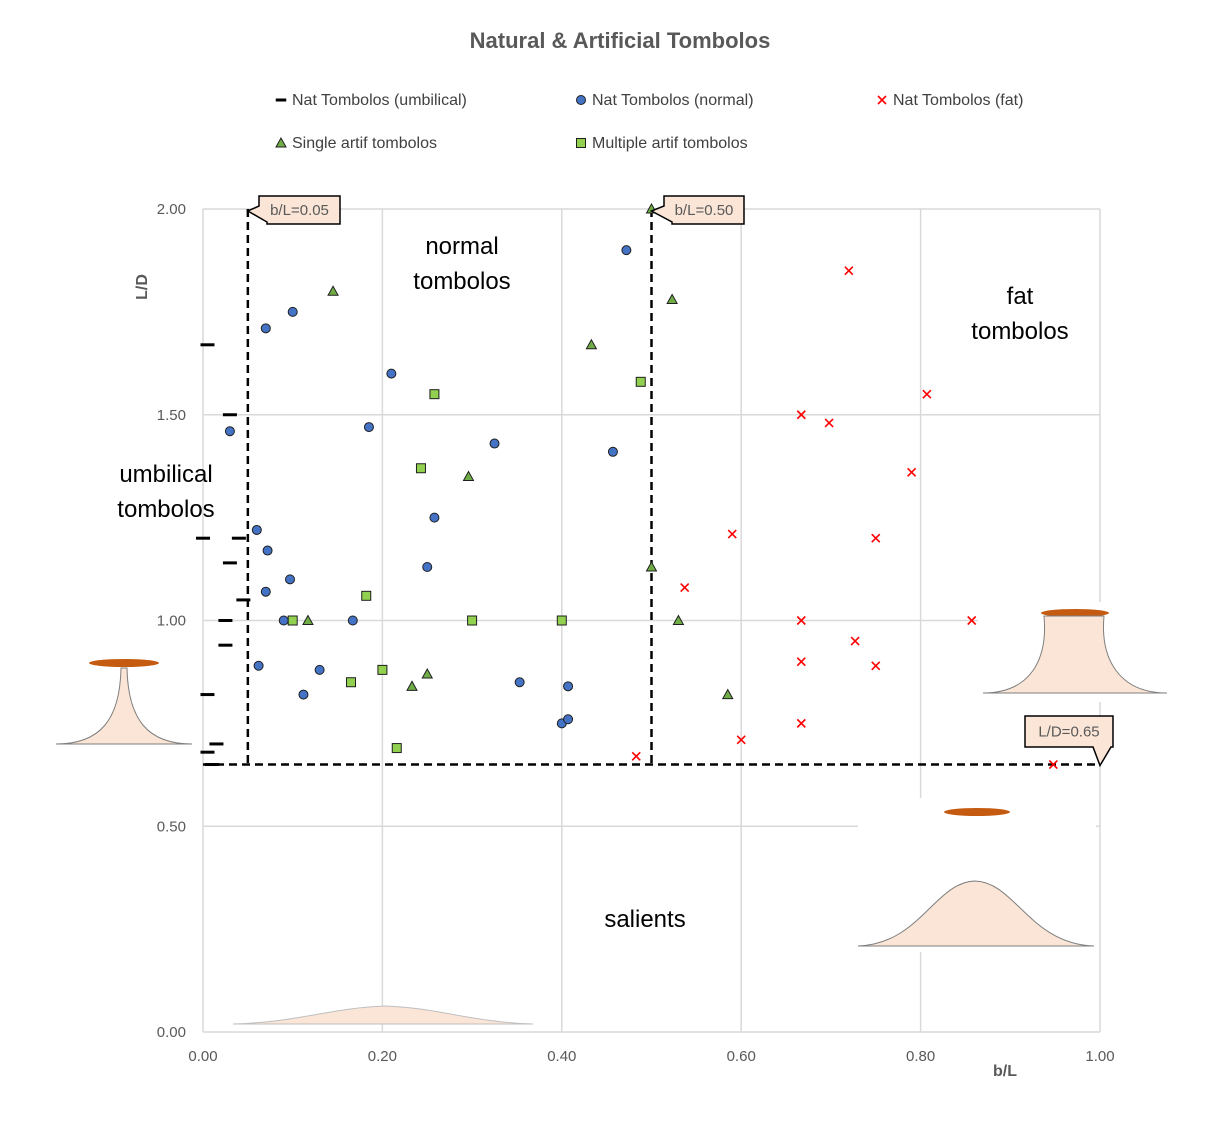 The height and width of the screenshot is (1125, 1211). I want to click on y-tick-label: 0.00, so click(171, 1032).